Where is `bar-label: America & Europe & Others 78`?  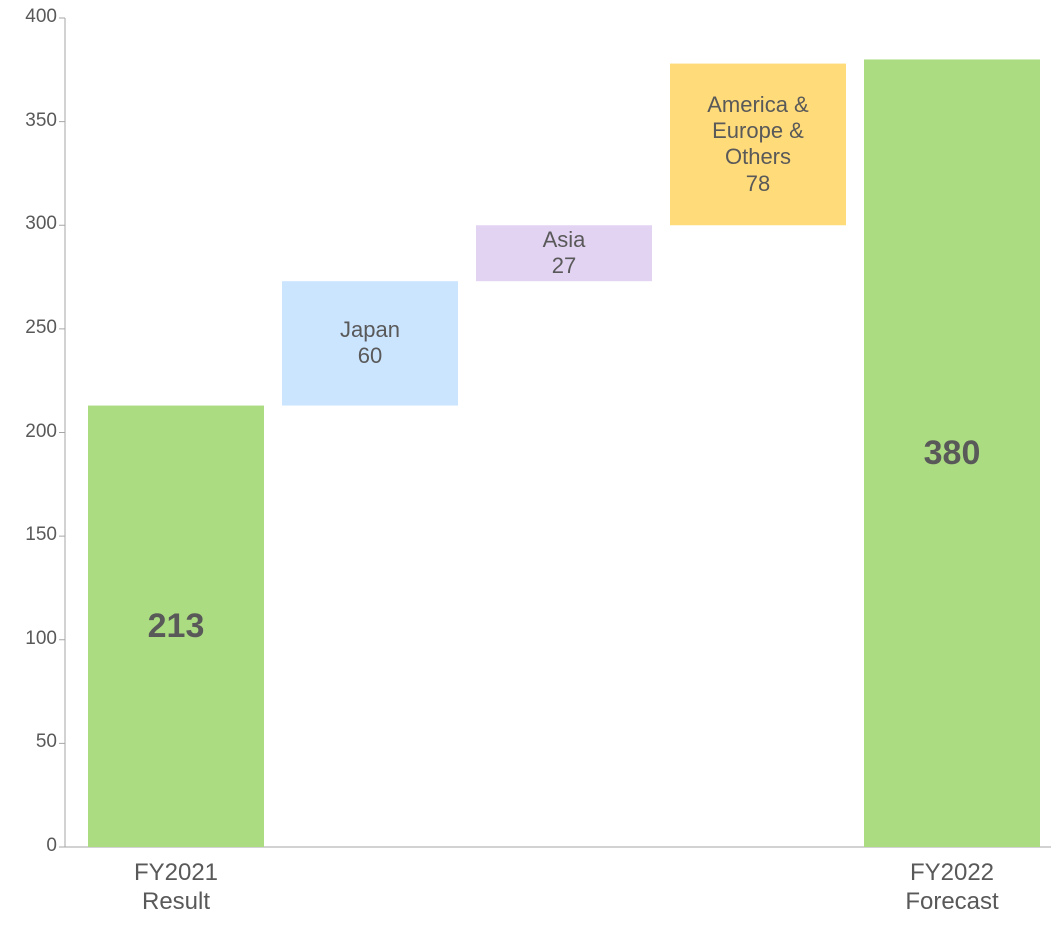 bar-label: America & Europe & Others 78 is located at coordinates (758, 145).